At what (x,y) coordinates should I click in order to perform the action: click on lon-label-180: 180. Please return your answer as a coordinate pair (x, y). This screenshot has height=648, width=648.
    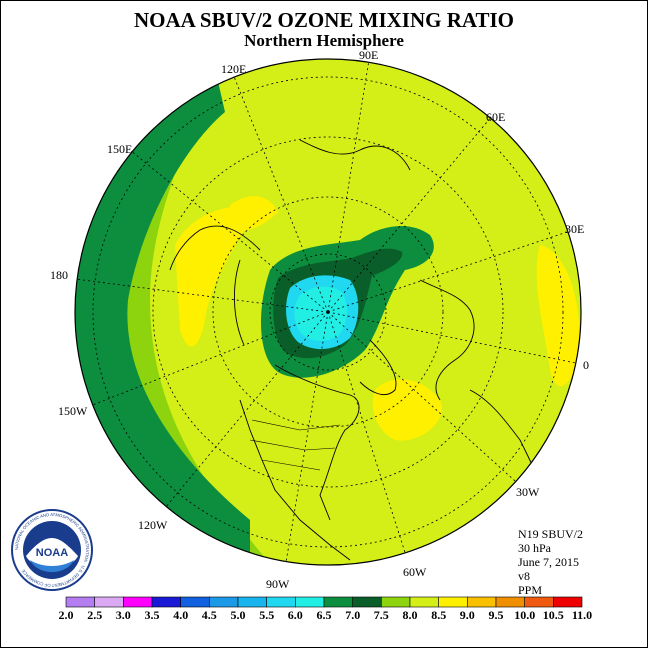
    Looking at the image, I should click on (59, 275).